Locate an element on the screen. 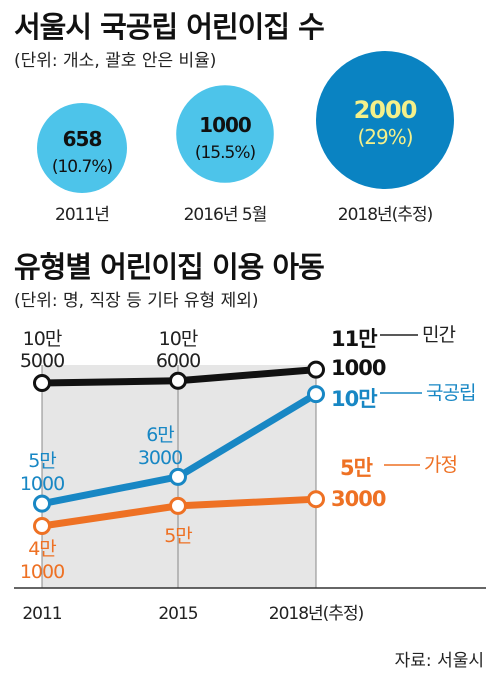  label-series-0-point-0-a: 10만 is located at coordinates (42, 339).